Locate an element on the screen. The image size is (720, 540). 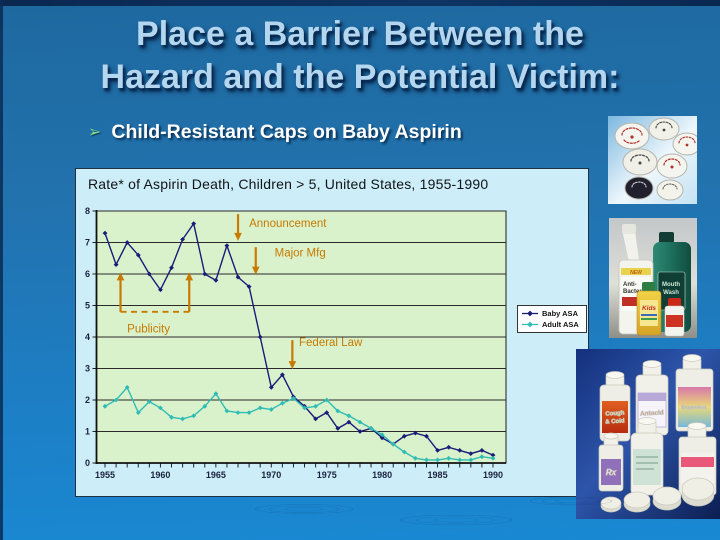
baby-asa-swatch-icon is located at coordinates (530, 313).